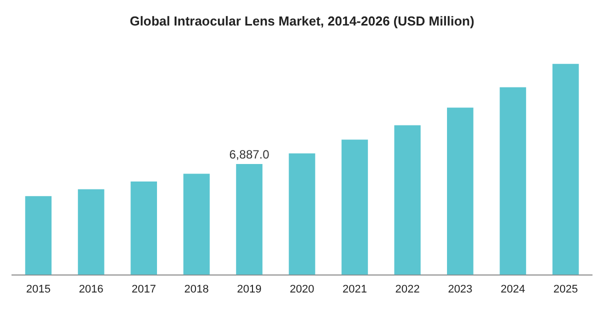  What do you see at coordinates (354, 289) in the screenshot?
I see `x-tick-label: 2021` at bounding box center [354, 289].